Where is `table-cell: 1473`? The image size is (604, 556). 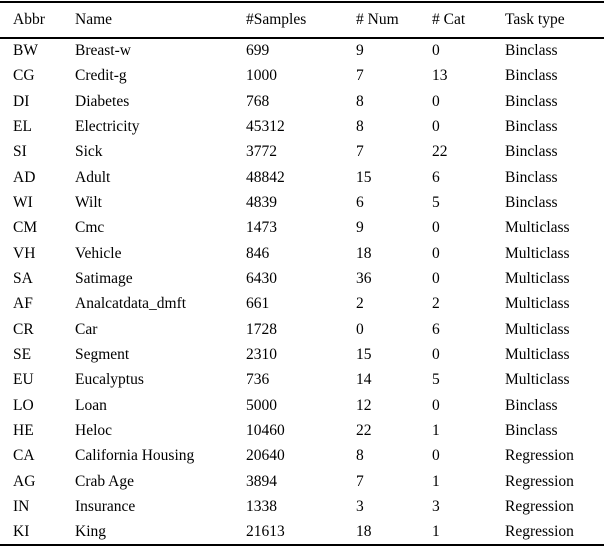 table-cell: 1473 is located at coordinates (261, 228).